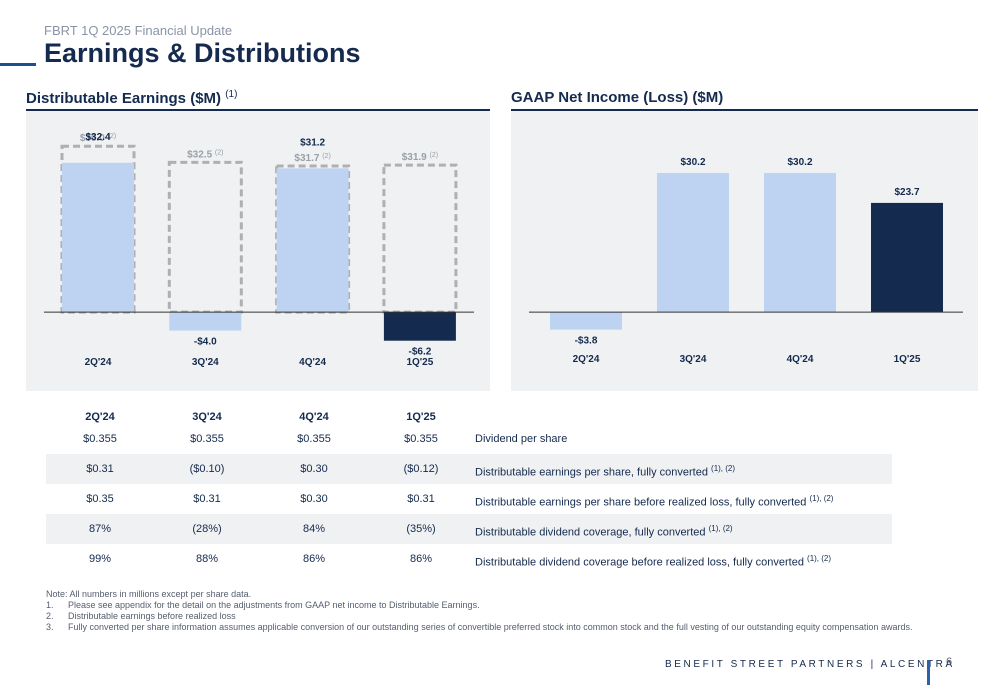 The width and height of the screenshot is (1000, 685). Describe the element at coordinates (314, 417) in the screenshot. I see `table-header-4q24: 4Q'24` at that location.